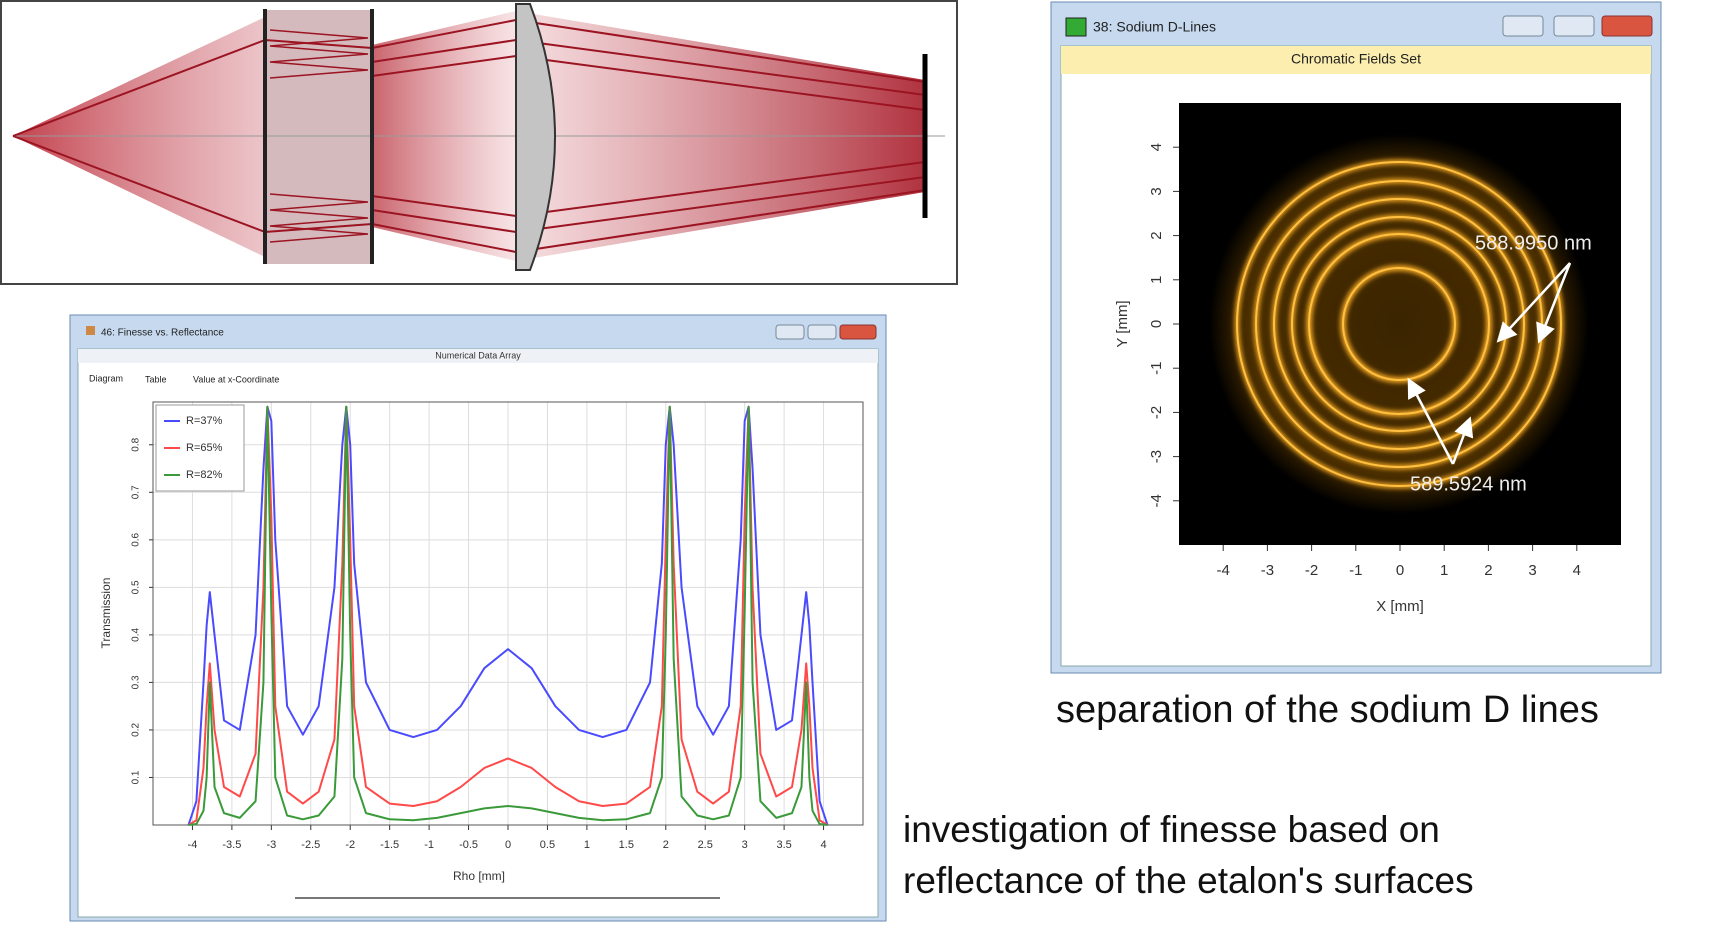 This screenshot has width=1730, height=928. What do you see at coordinates (136, 777) in the screenshot?
I see `y-tick-label: 0.1` at bounding box center [136, 777].